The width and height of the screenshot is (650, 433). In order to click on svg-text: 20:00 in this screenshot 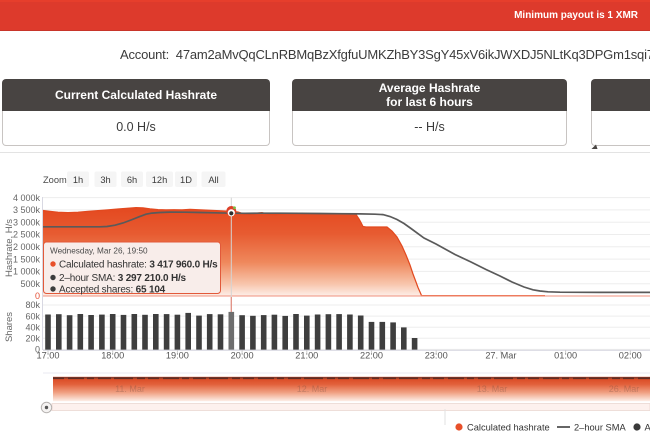, I will do `click(242, 356)`.